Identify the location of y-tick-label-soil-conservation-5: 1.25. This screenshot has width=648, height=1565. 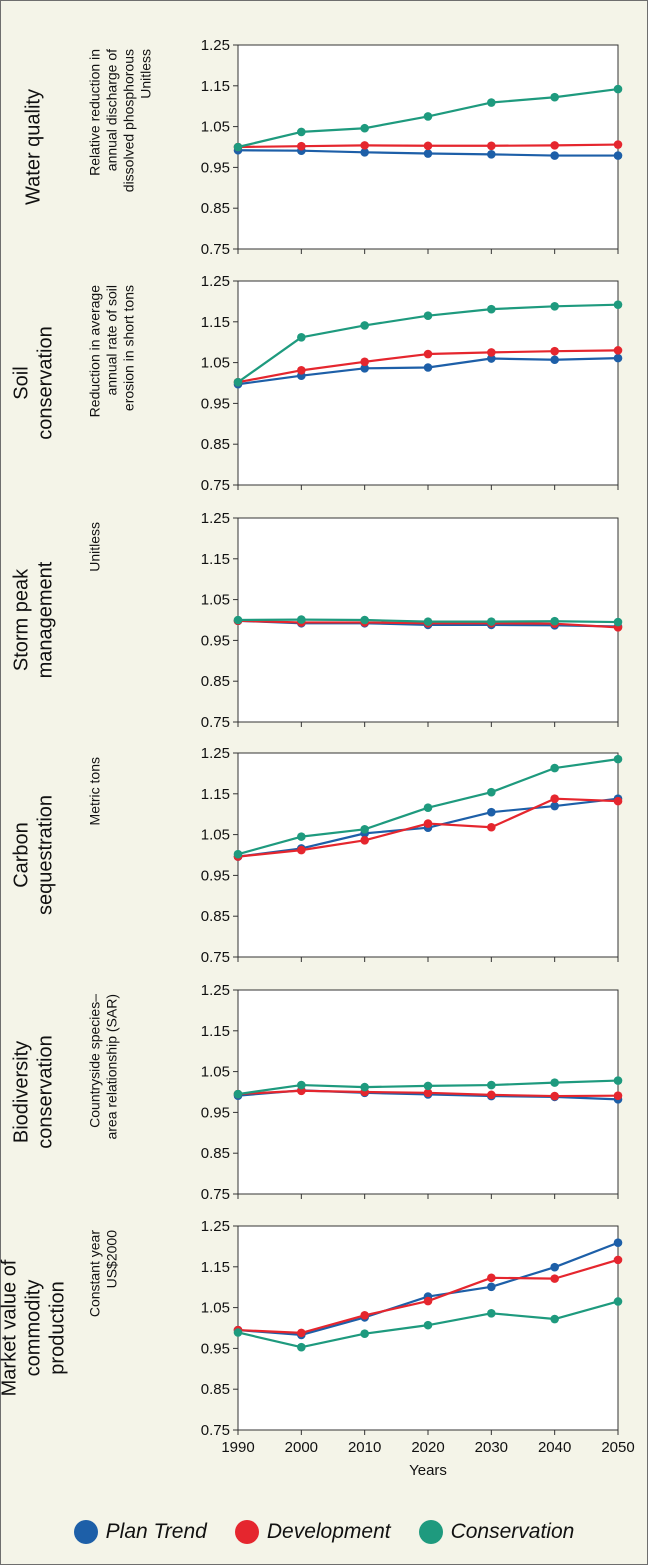
(215, 281).